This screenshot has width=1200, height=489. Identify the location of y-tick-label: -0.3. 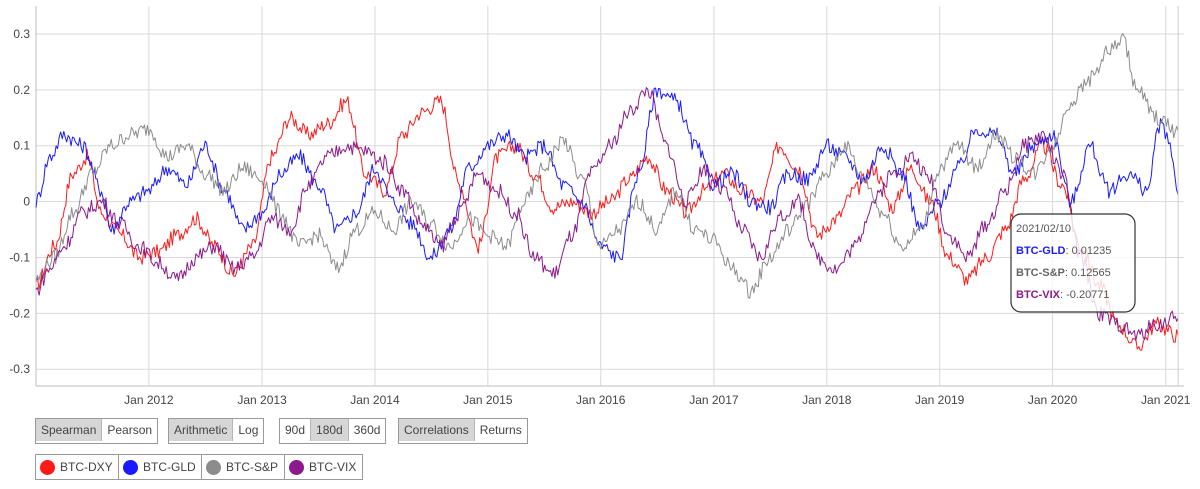
(19, 369).